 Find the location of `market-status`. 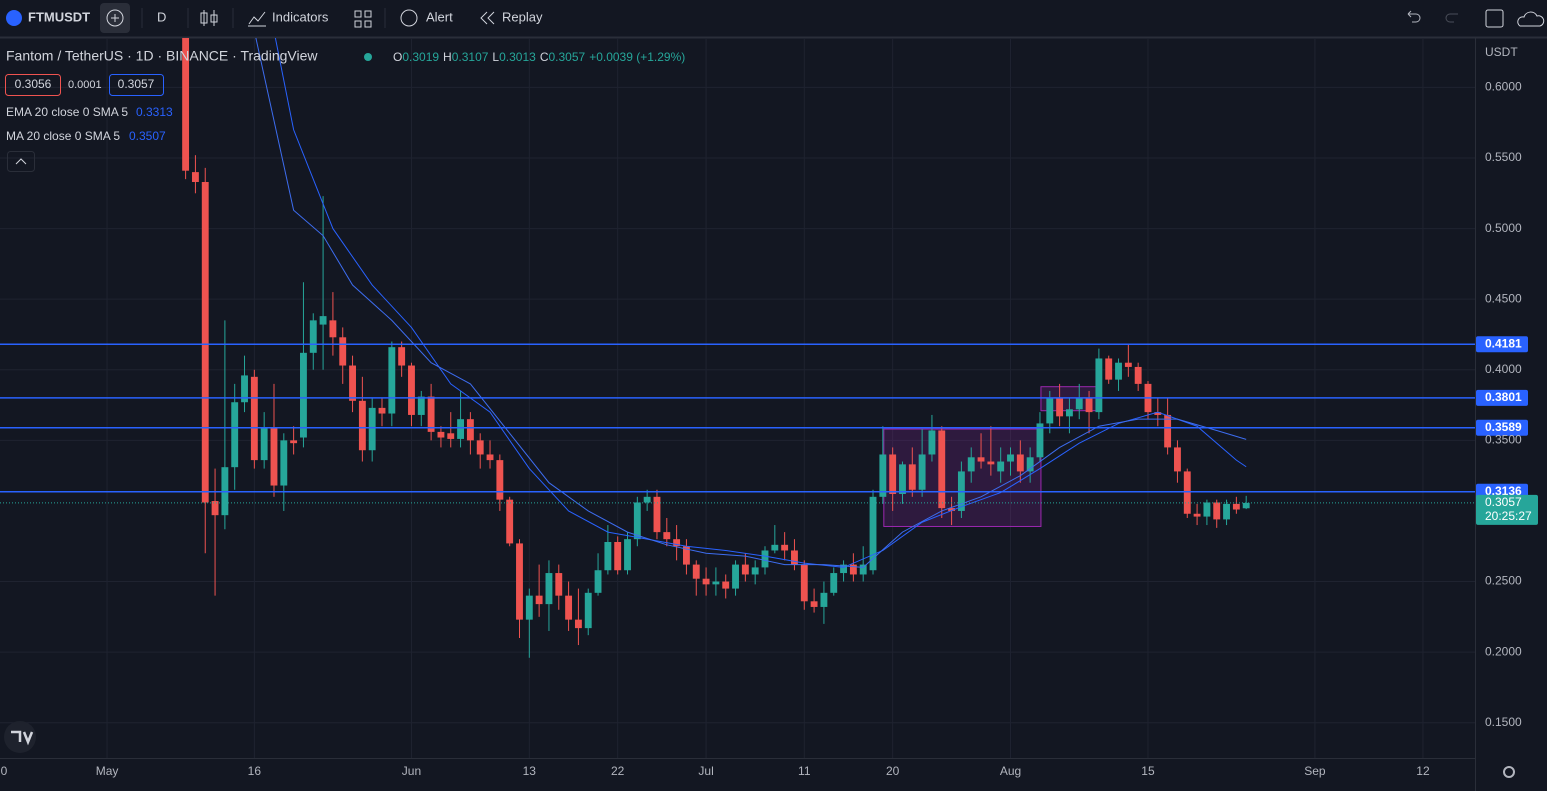

market-status is located at coordinates (368, 57).